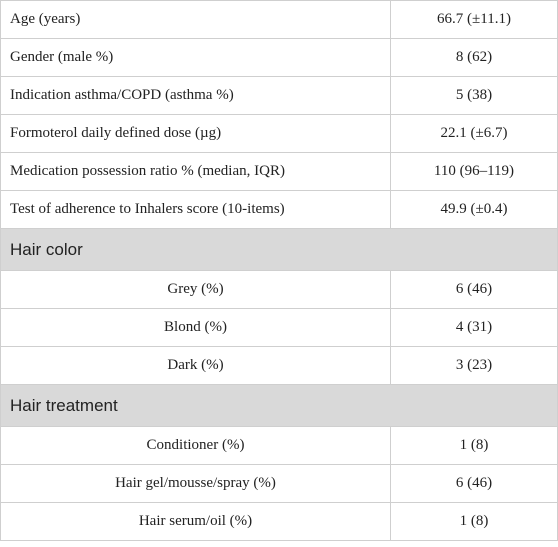  I want to click on row-label: Grey (%), so click(195, 289).